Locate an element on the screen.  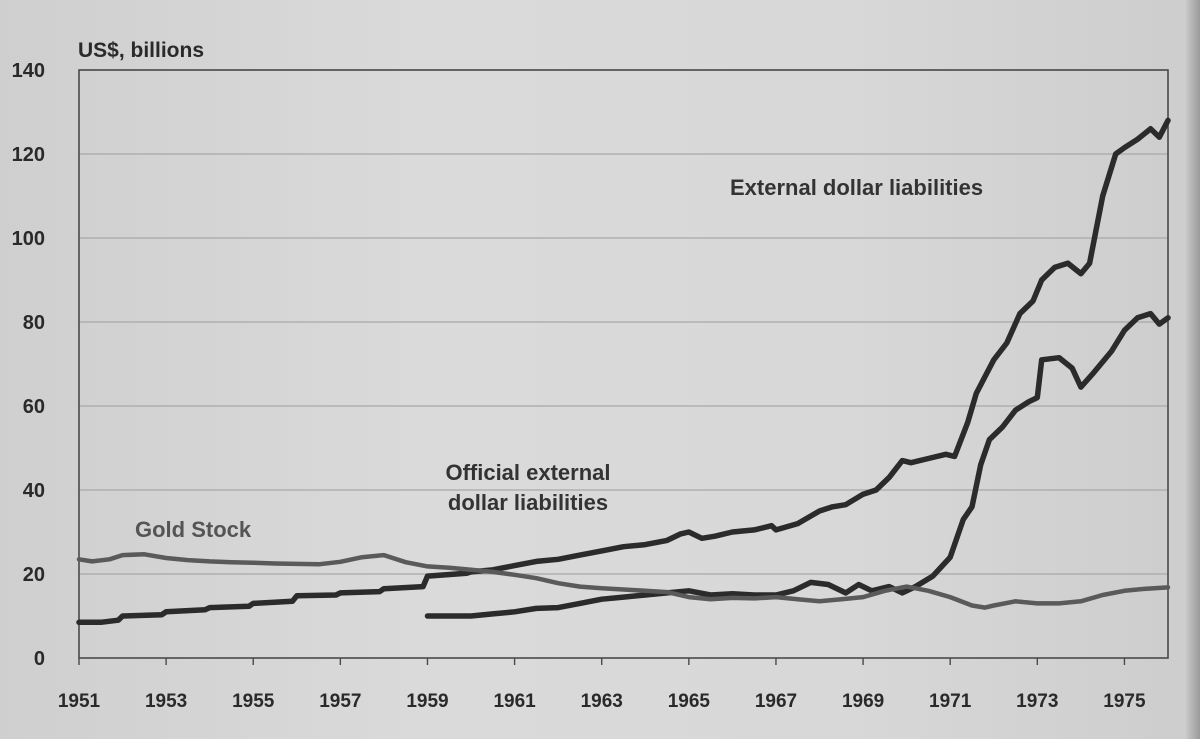
y-axis-label: US$, billions is located at coordinates (141, 50).